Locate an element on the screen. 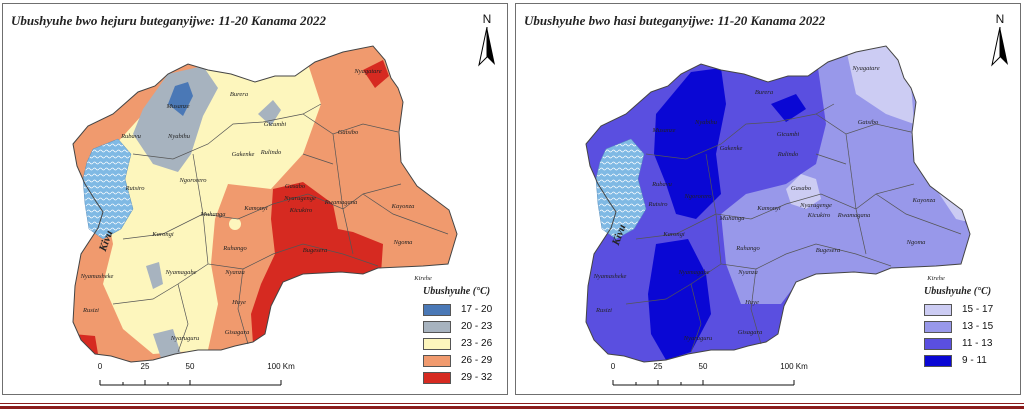 This screenshot has height=420, width=1024. legend-label: 29 - 32 is located at coordinates (477, 377).